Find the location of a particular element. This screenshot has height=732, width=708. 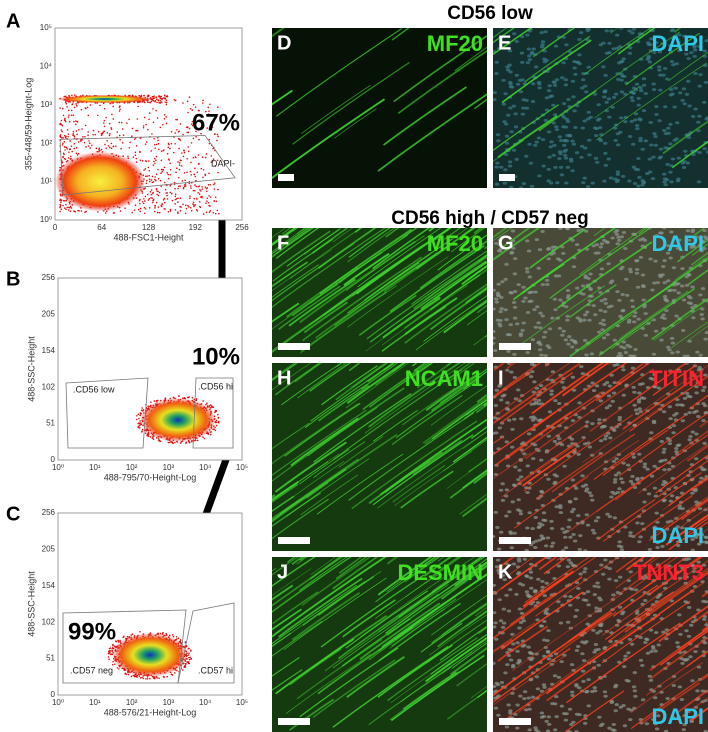

y-tick-label: 0 is located at coordinates (53, 459).